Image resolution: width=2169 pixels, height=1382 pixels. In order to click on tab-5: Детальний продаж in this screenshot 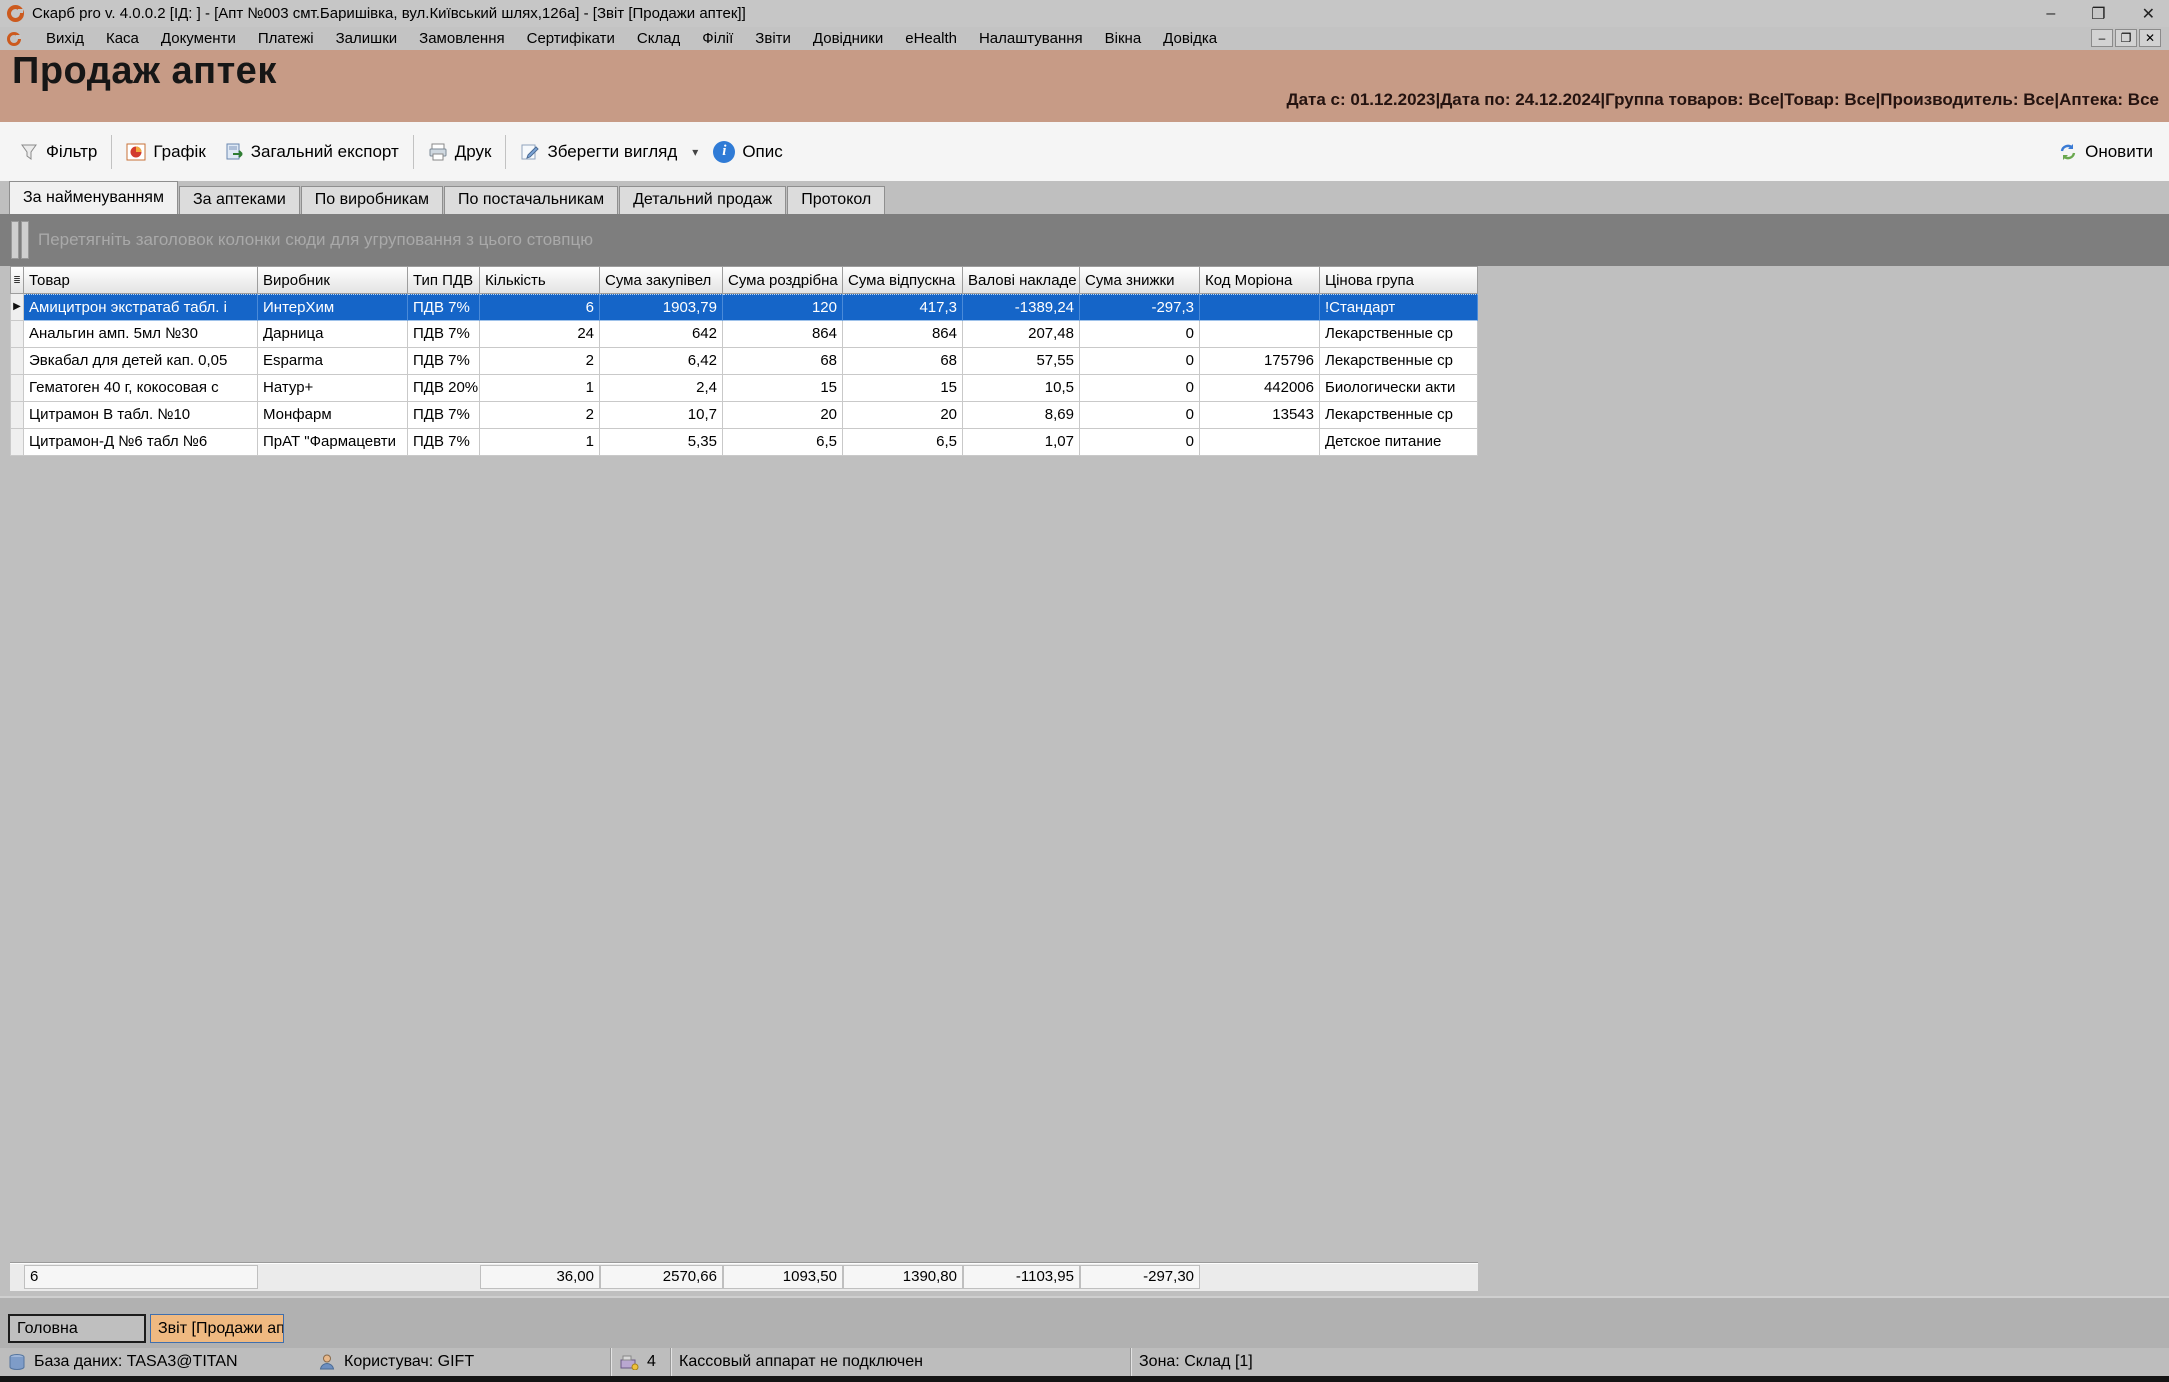, I will do `click(703, 200)`.